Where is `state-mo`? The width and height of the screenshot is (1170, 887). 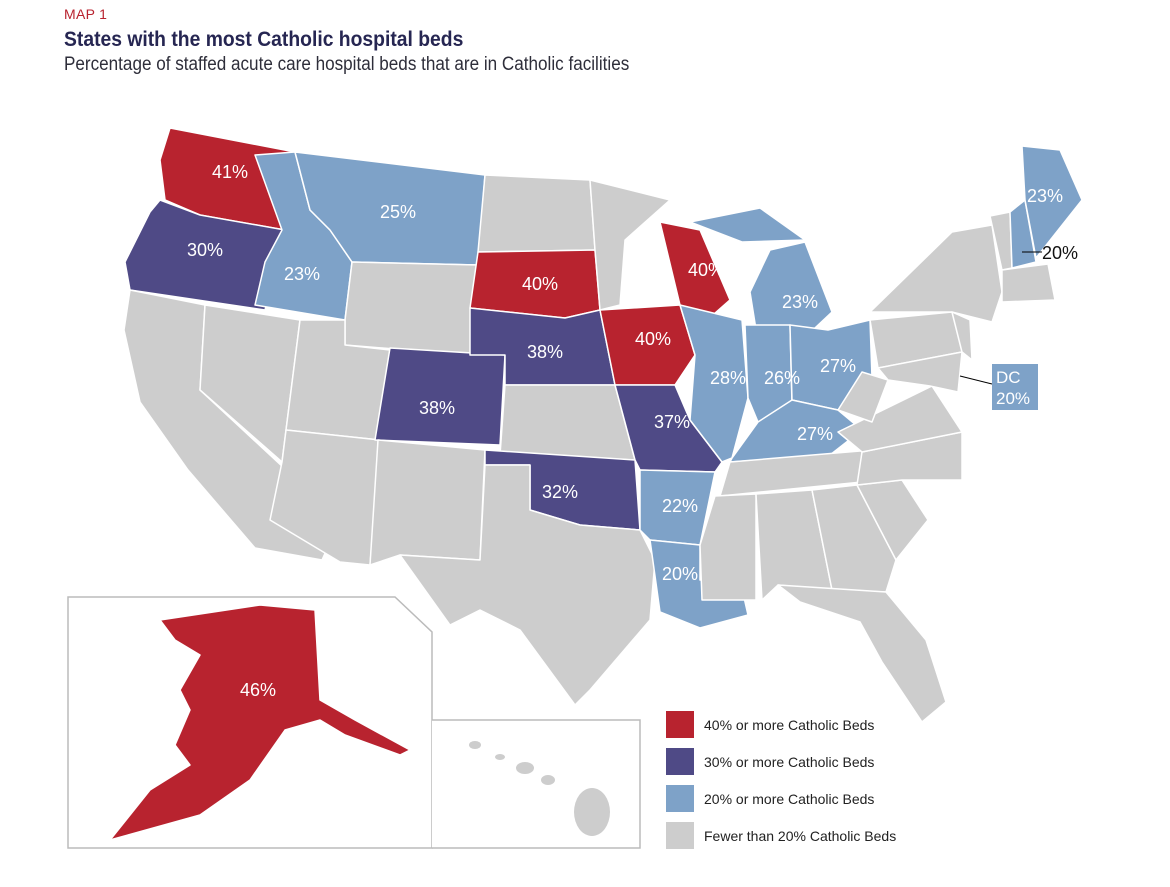 state-mo is located at coordinates (668, 428).